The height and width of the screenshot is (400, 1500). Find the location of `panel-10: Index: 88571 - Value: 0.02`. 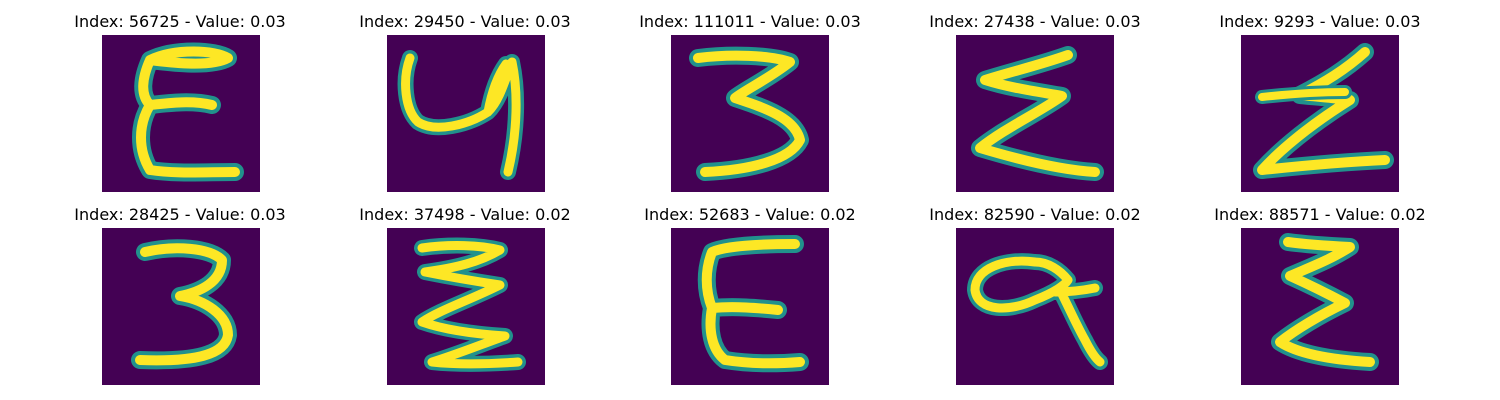

panel-10: Index: 88571 - Value: 0.02 is located at coordinates (1320, 295).